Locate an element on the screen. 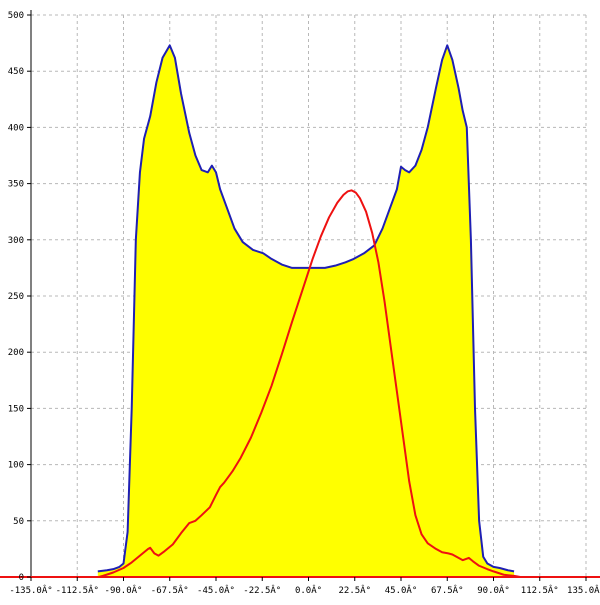 This screenshot has width=600, height=605. y-tick-label: 300 is located at coordinates (16, 241).